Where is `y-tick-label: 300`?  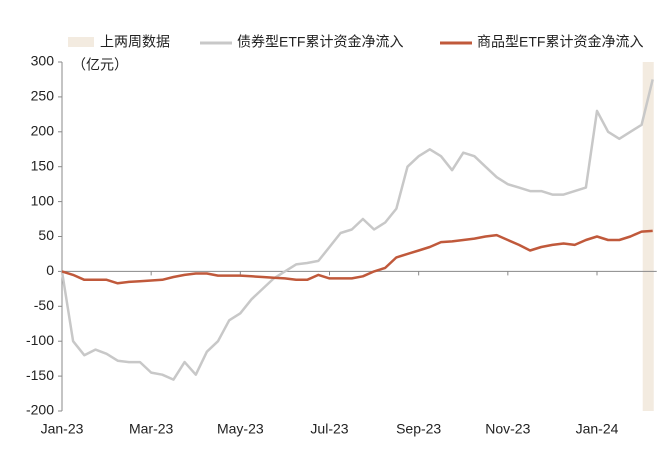
y-tick-label: 300 is located at coordinates (43, 61).